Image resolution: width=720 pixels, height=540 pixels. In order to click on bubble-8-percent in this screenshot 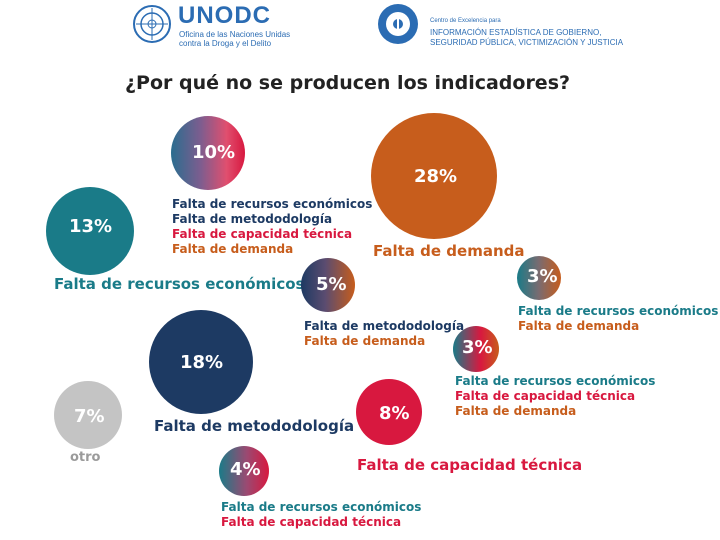, I will do `click(389, 412)`.